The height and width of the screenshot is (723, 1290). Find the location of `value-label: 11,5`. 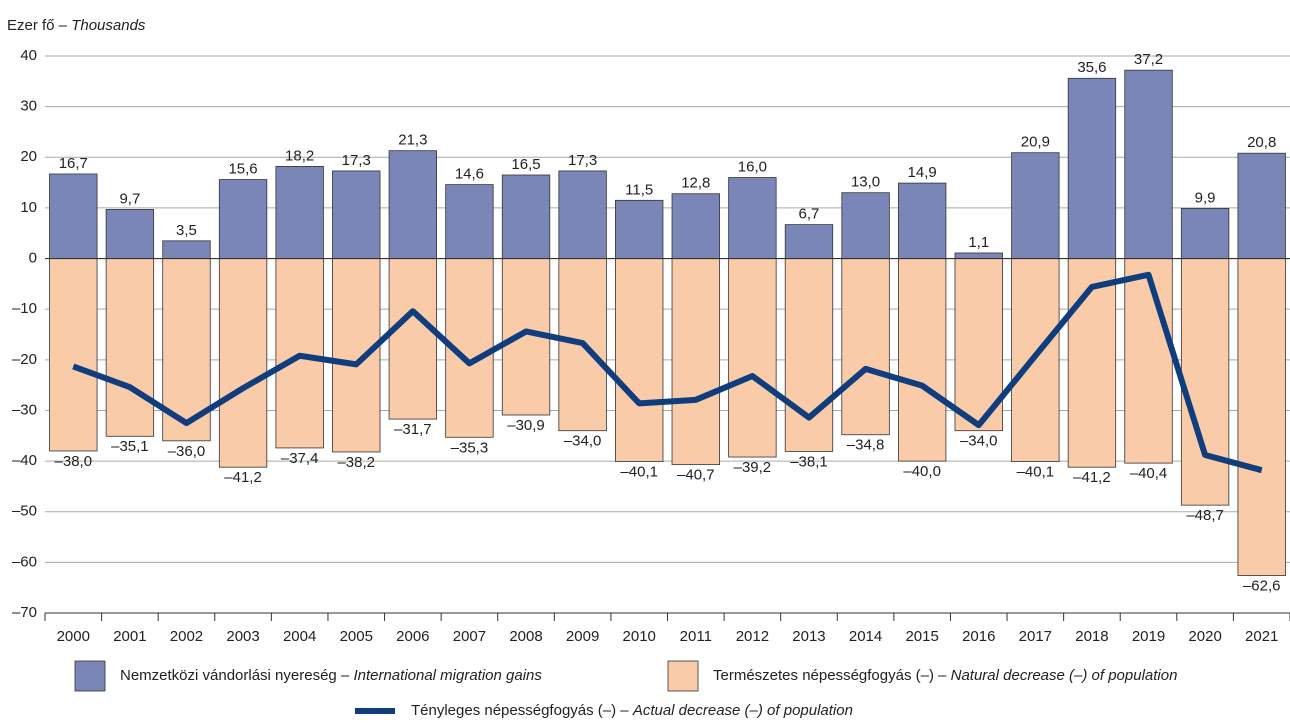

value-label: 11,5 is located at coordinates (639, 189).